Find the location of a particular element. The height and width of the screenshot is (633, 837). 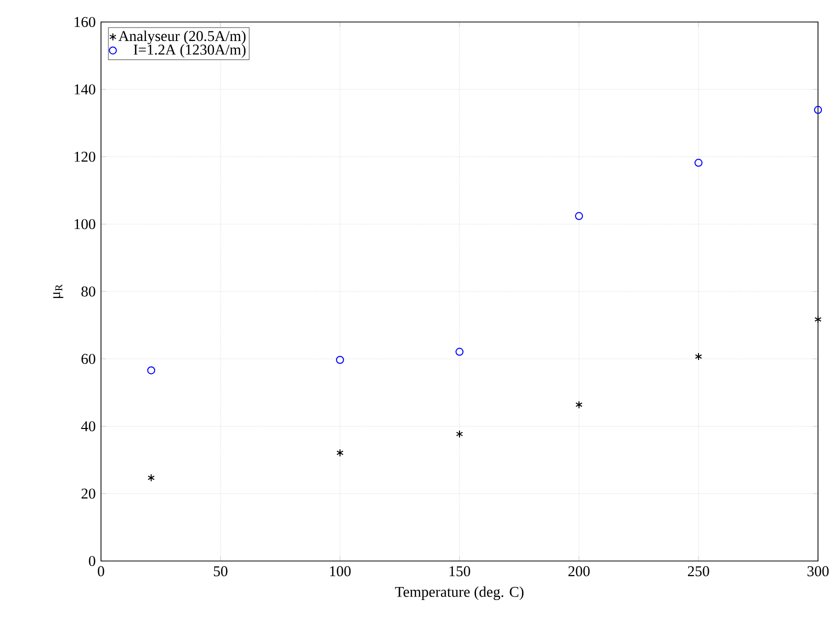

x-axis-title: Temperature (deg. C) is located at coordinates (459, 593).